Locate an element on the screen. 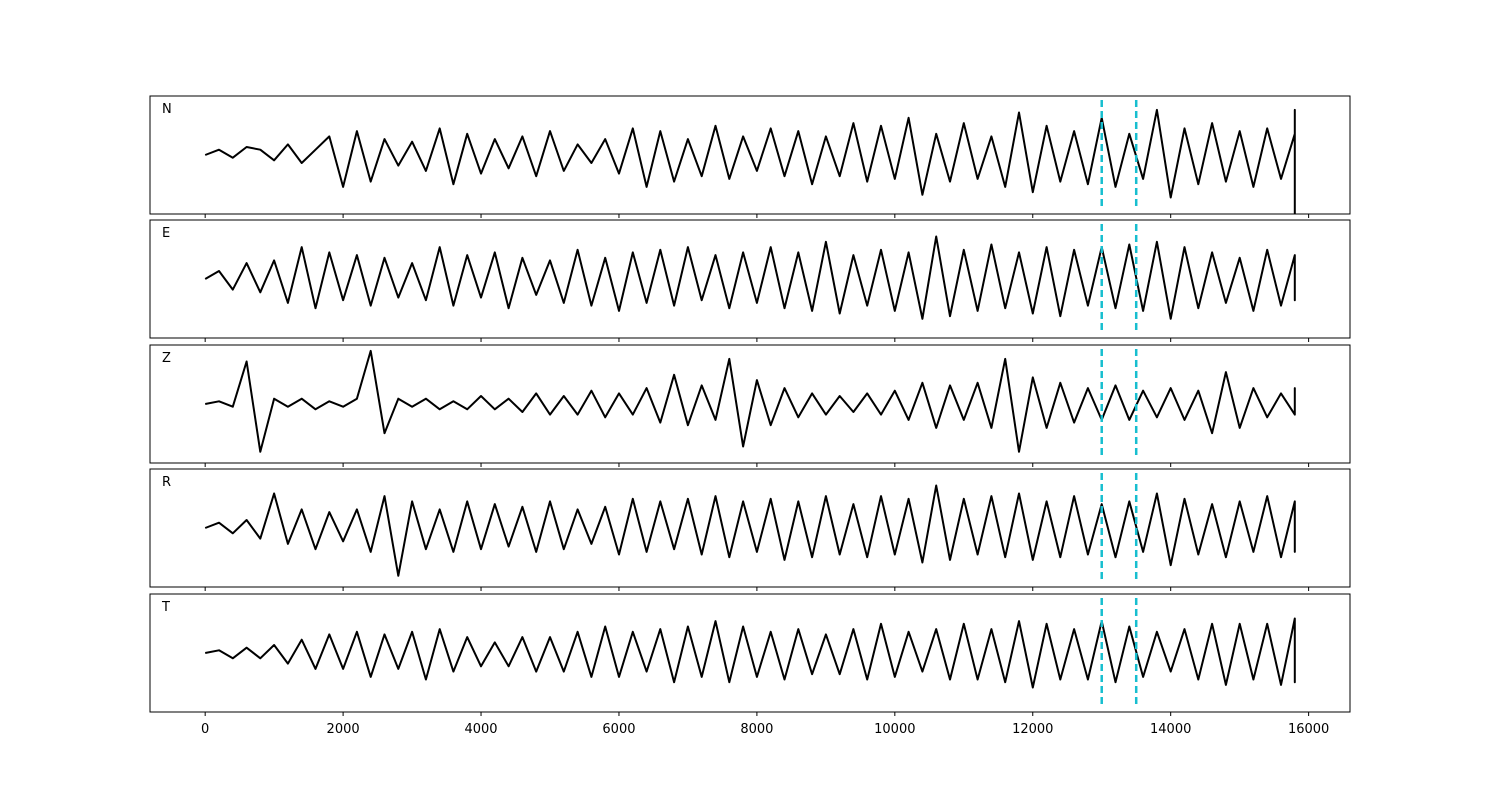 Image resolution: width=1500 pixels, height=800 pixels. waveform-trace-t is located at coordinates (750, 653).